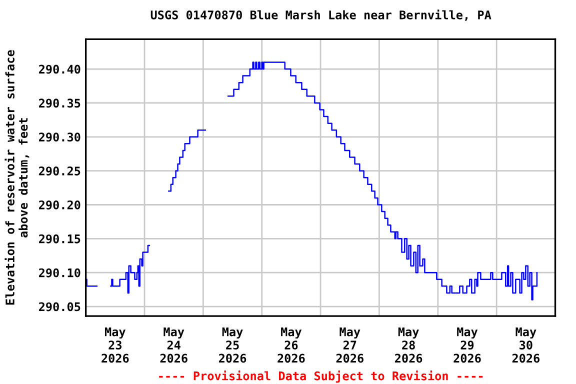  What do you see at coordinates (17, 177) in the screenshot?
I see `y-axis-title: Elevation of reservoir water surface above datum, feet` at bounding box center [17, 177].